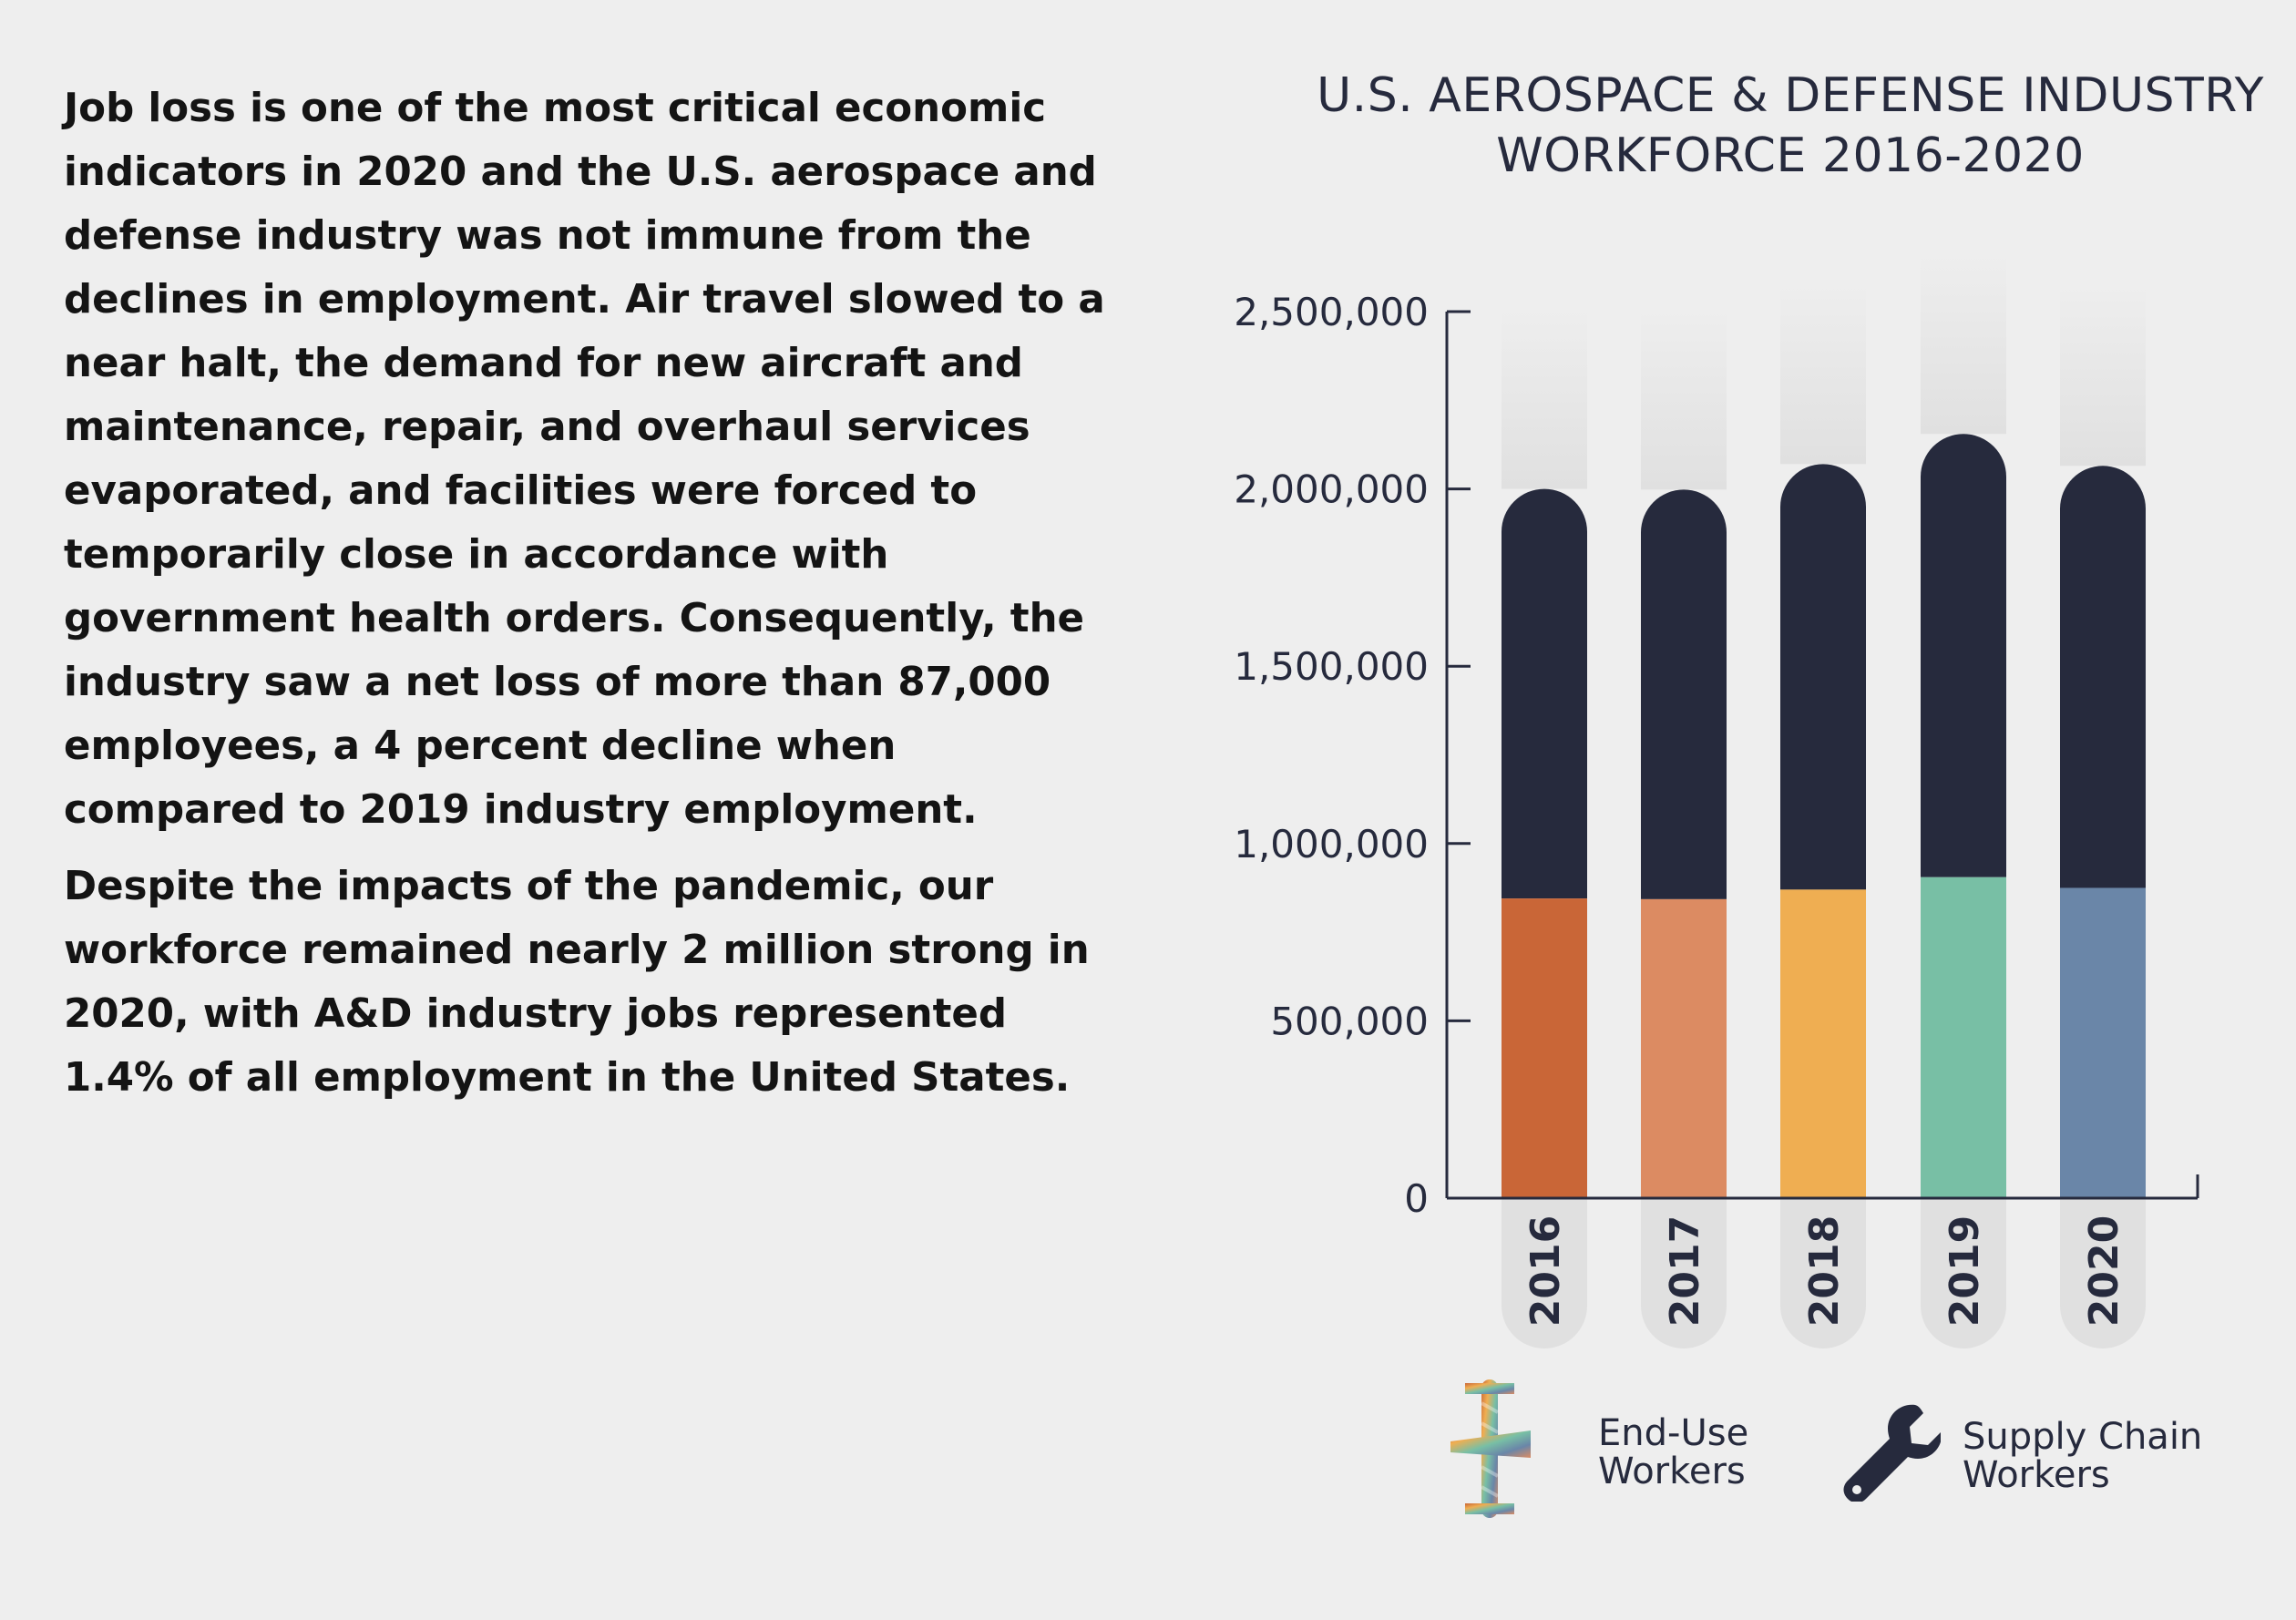  I want to click on bar-supply-chain-2020, so click(2103, 677).